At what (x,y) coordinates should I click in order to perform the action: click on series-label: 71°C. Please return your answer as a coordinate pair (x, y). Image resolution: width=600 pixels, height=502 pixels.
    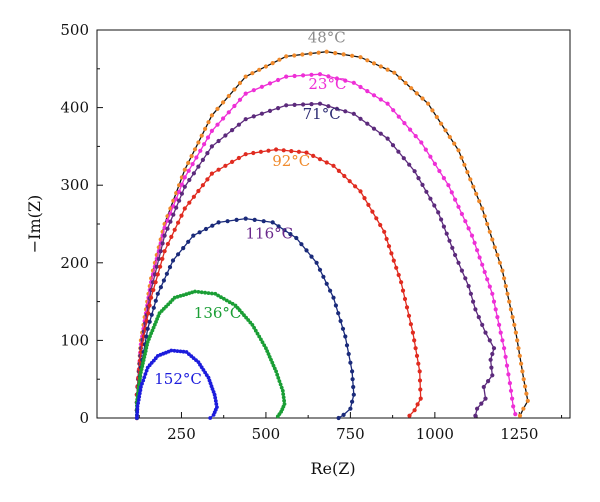
    Looking at the image, I should click on (322, 114).